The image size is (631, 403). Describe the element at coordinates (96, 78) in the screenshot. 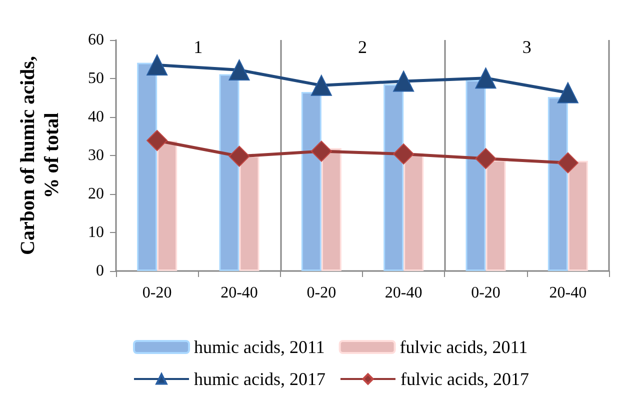

I see `y-tick-label: 50` at that location.